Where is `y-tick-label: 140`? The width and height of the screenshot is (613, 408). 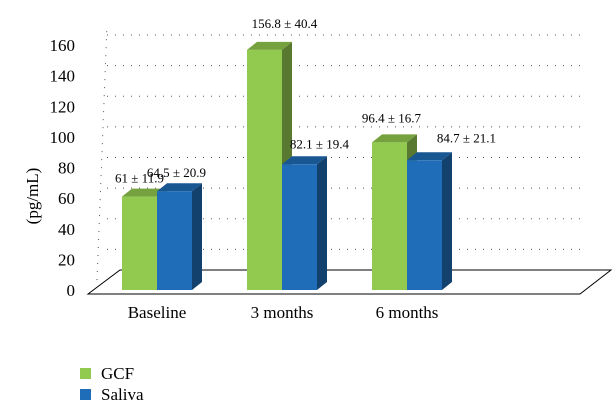
y-tick-label: 140 is located at coordinates (63, 76).